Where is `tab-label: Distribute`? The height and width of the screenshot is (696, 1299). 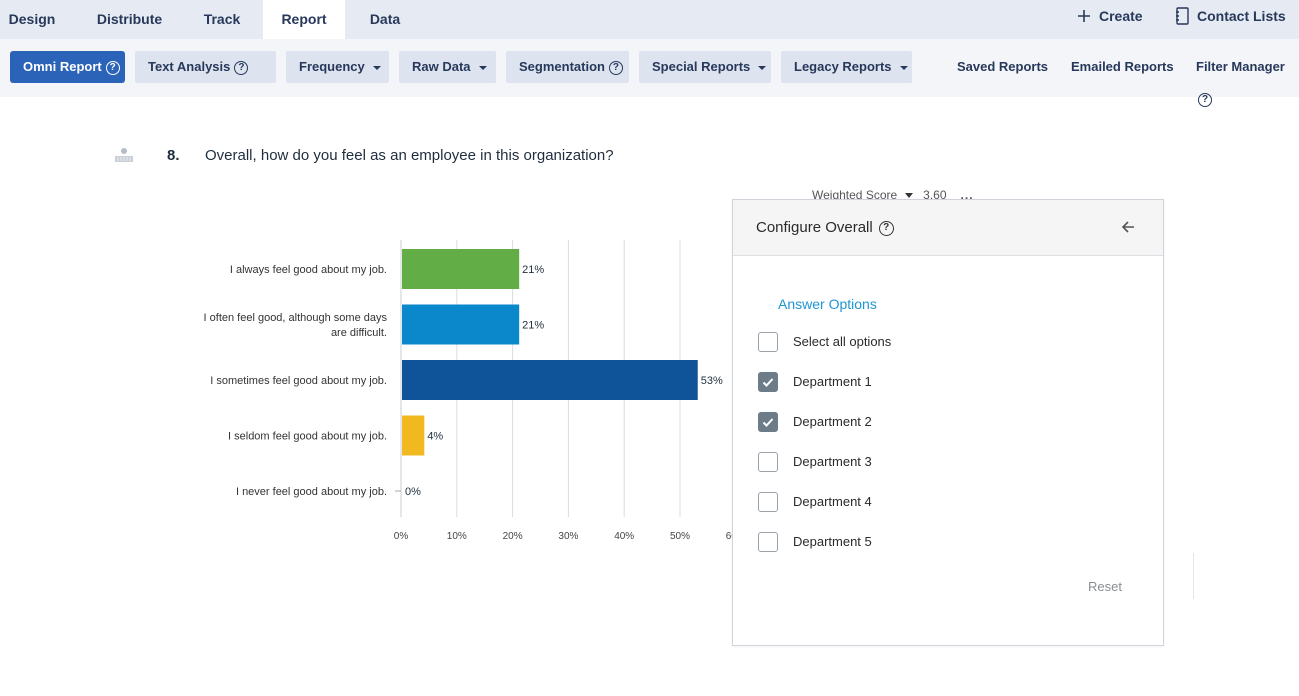 tab-label: Distribute is located at coordinates (129, 19).